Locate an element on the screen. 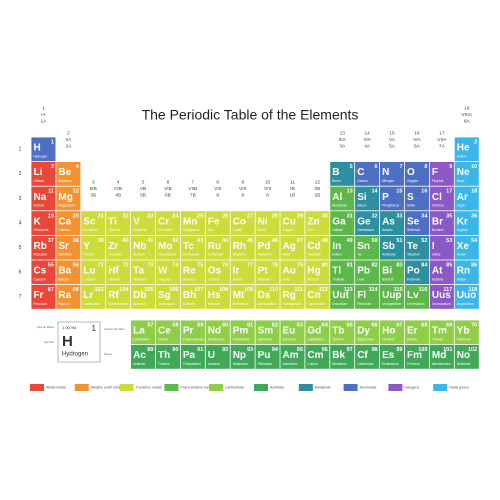  atomic-number: 64 is located at coordinates (325, 325).